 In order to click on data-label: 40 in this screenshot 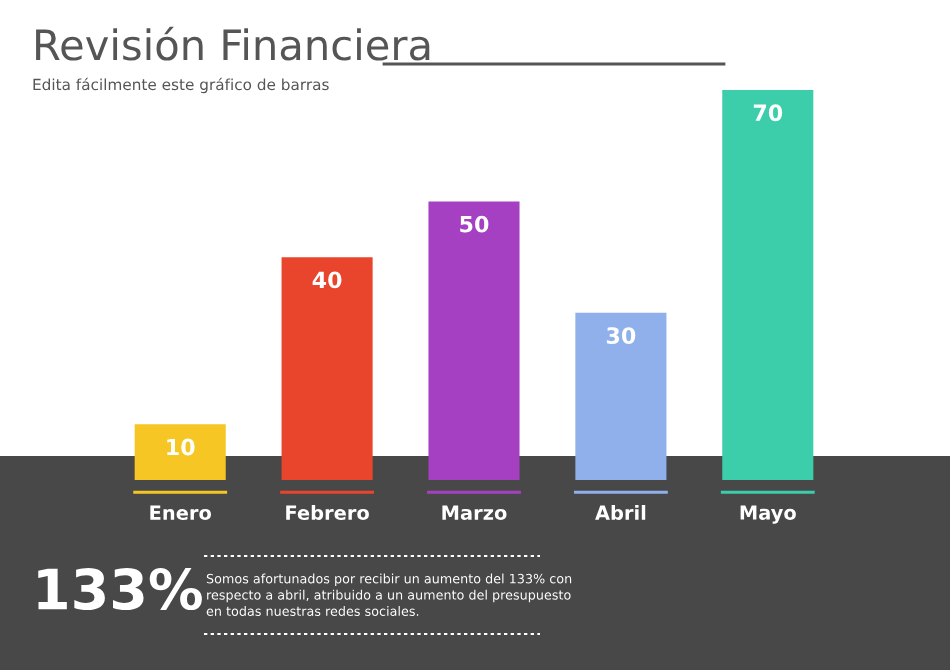, I will do `click(327, 280)`.